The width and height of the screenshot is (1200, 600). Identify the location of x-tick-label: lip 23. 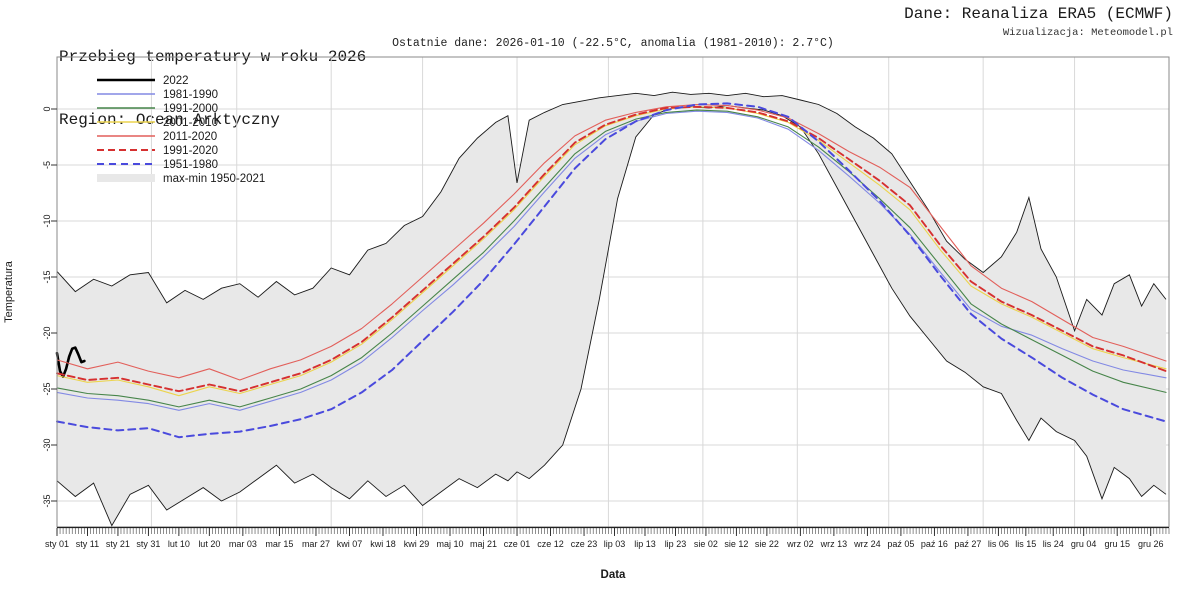
(676, 544).